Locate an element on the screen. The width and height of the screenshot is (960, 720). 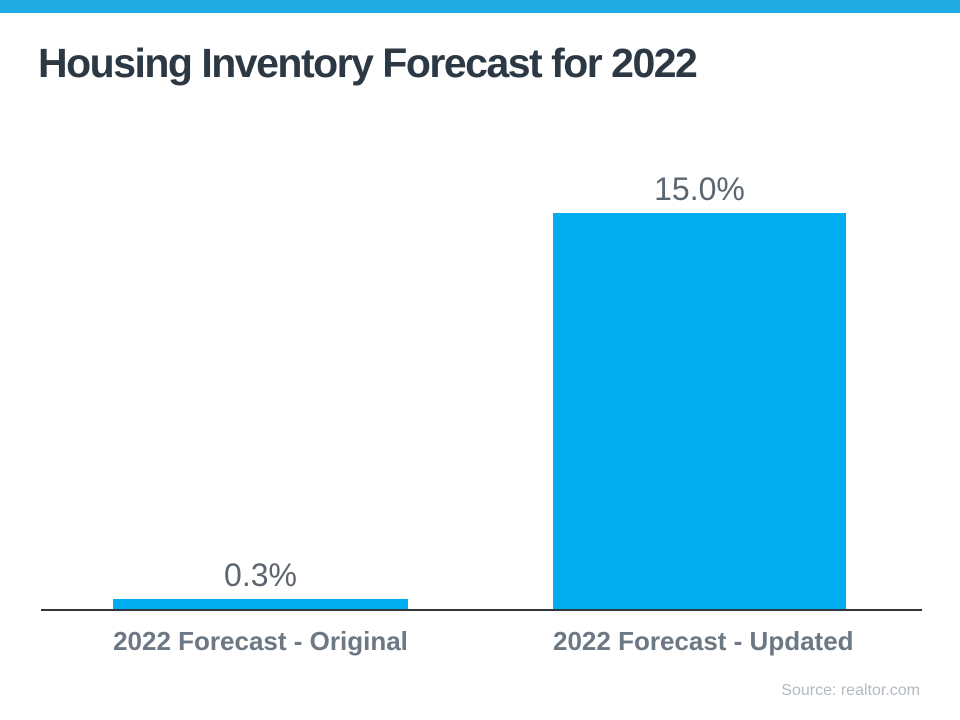
category-label-original: 2022 Forecast - Original is located at coordinates (260, 641).